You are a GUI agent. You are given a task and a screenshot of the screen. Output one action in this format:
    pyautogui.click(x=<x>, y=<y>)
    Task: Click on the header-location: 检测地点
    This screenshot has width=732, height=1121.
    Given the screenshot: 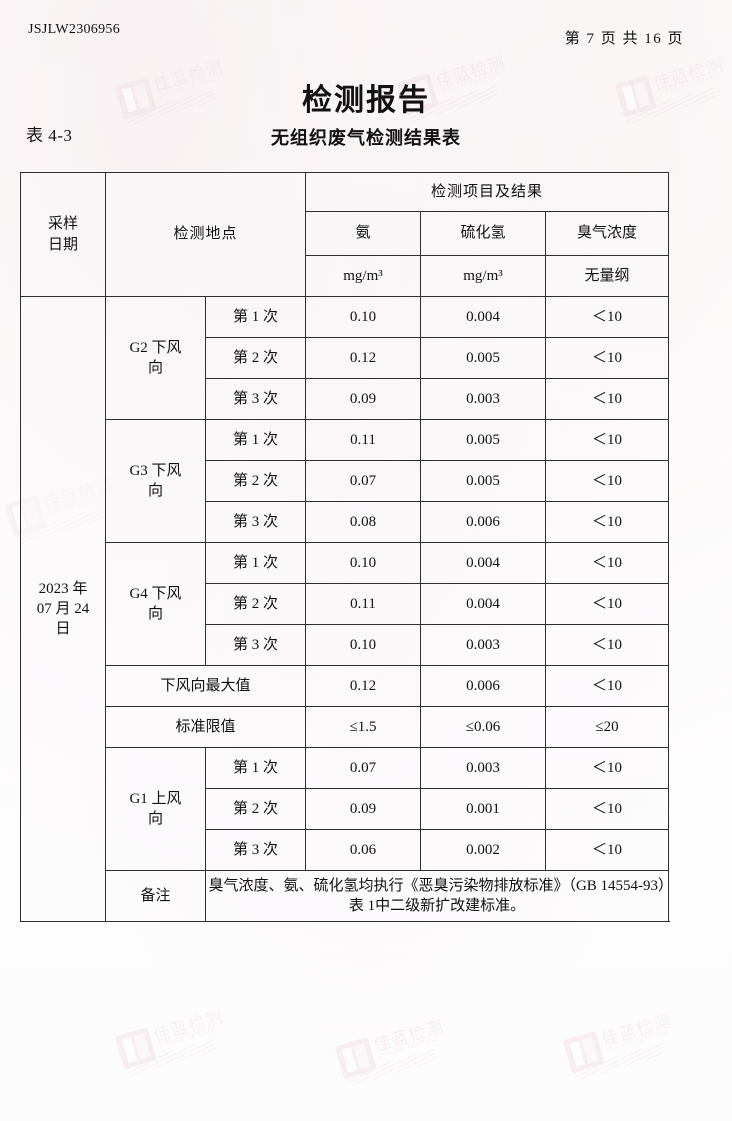 What is the action you would take?
    pyautogui.click(x=205, y=234)
    